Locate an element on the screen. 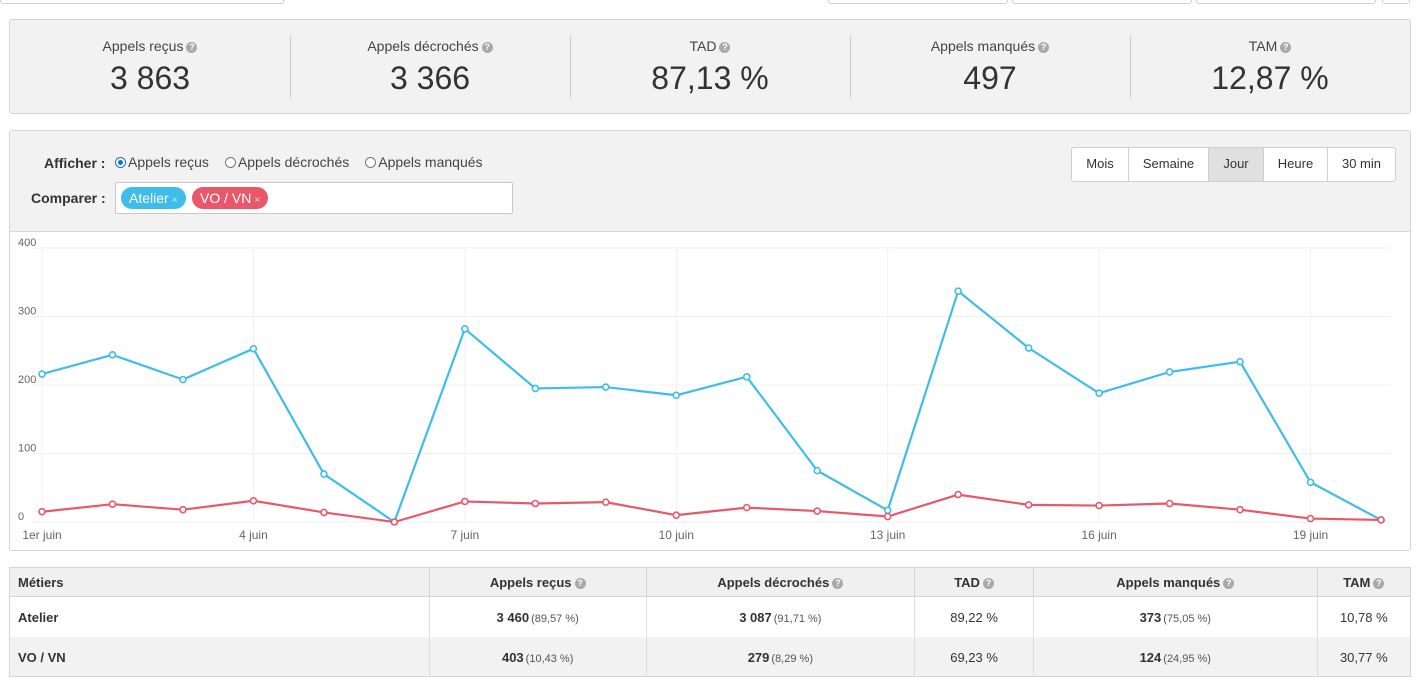 Image resolution: width=1426 pixels, height=694 pixels. x-tick-label: 19 juin is located at coordinates (1310, 535).